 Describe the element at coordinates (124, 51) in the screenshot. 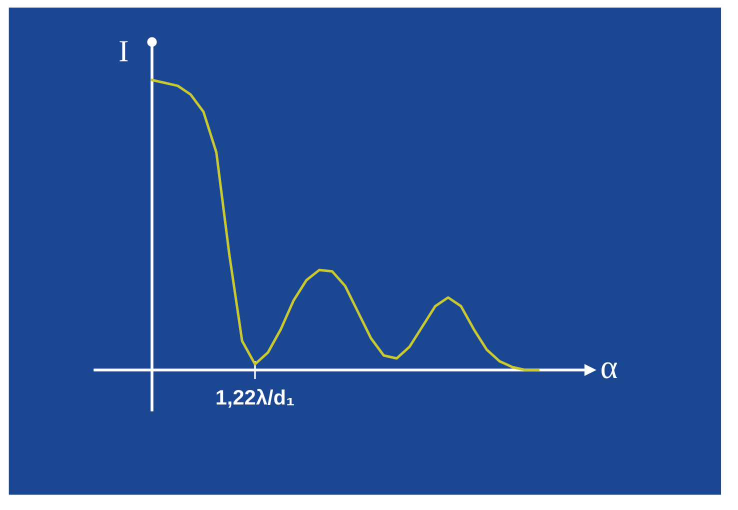

I see `y-axis-title: I` at that location.